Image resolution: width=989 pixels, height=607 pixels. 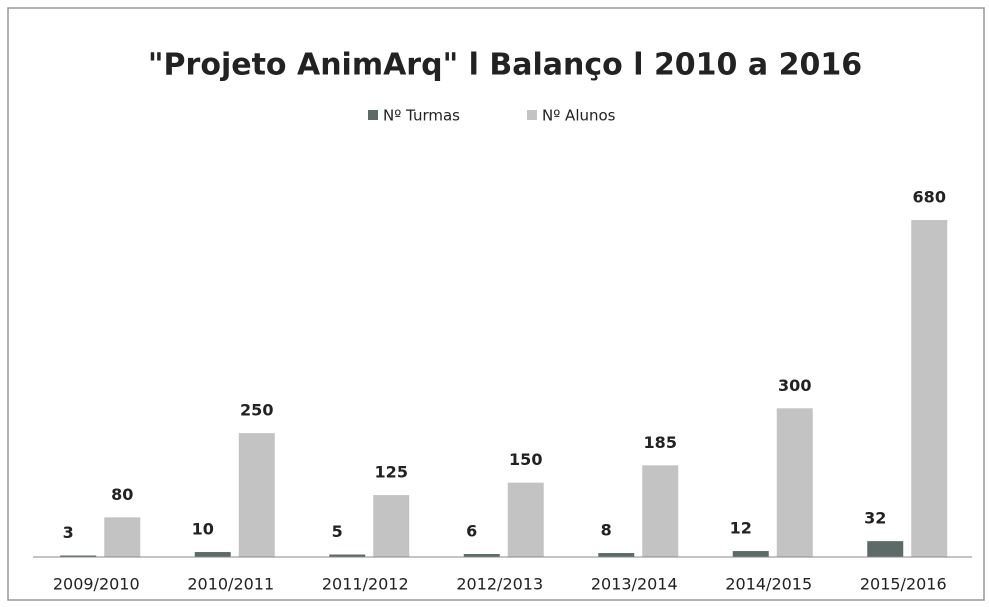 What do you see at coordinates (96, 584) in the screenshot?
I see `x-tick-label: 2009/2010` at bounding box center [96, 584].